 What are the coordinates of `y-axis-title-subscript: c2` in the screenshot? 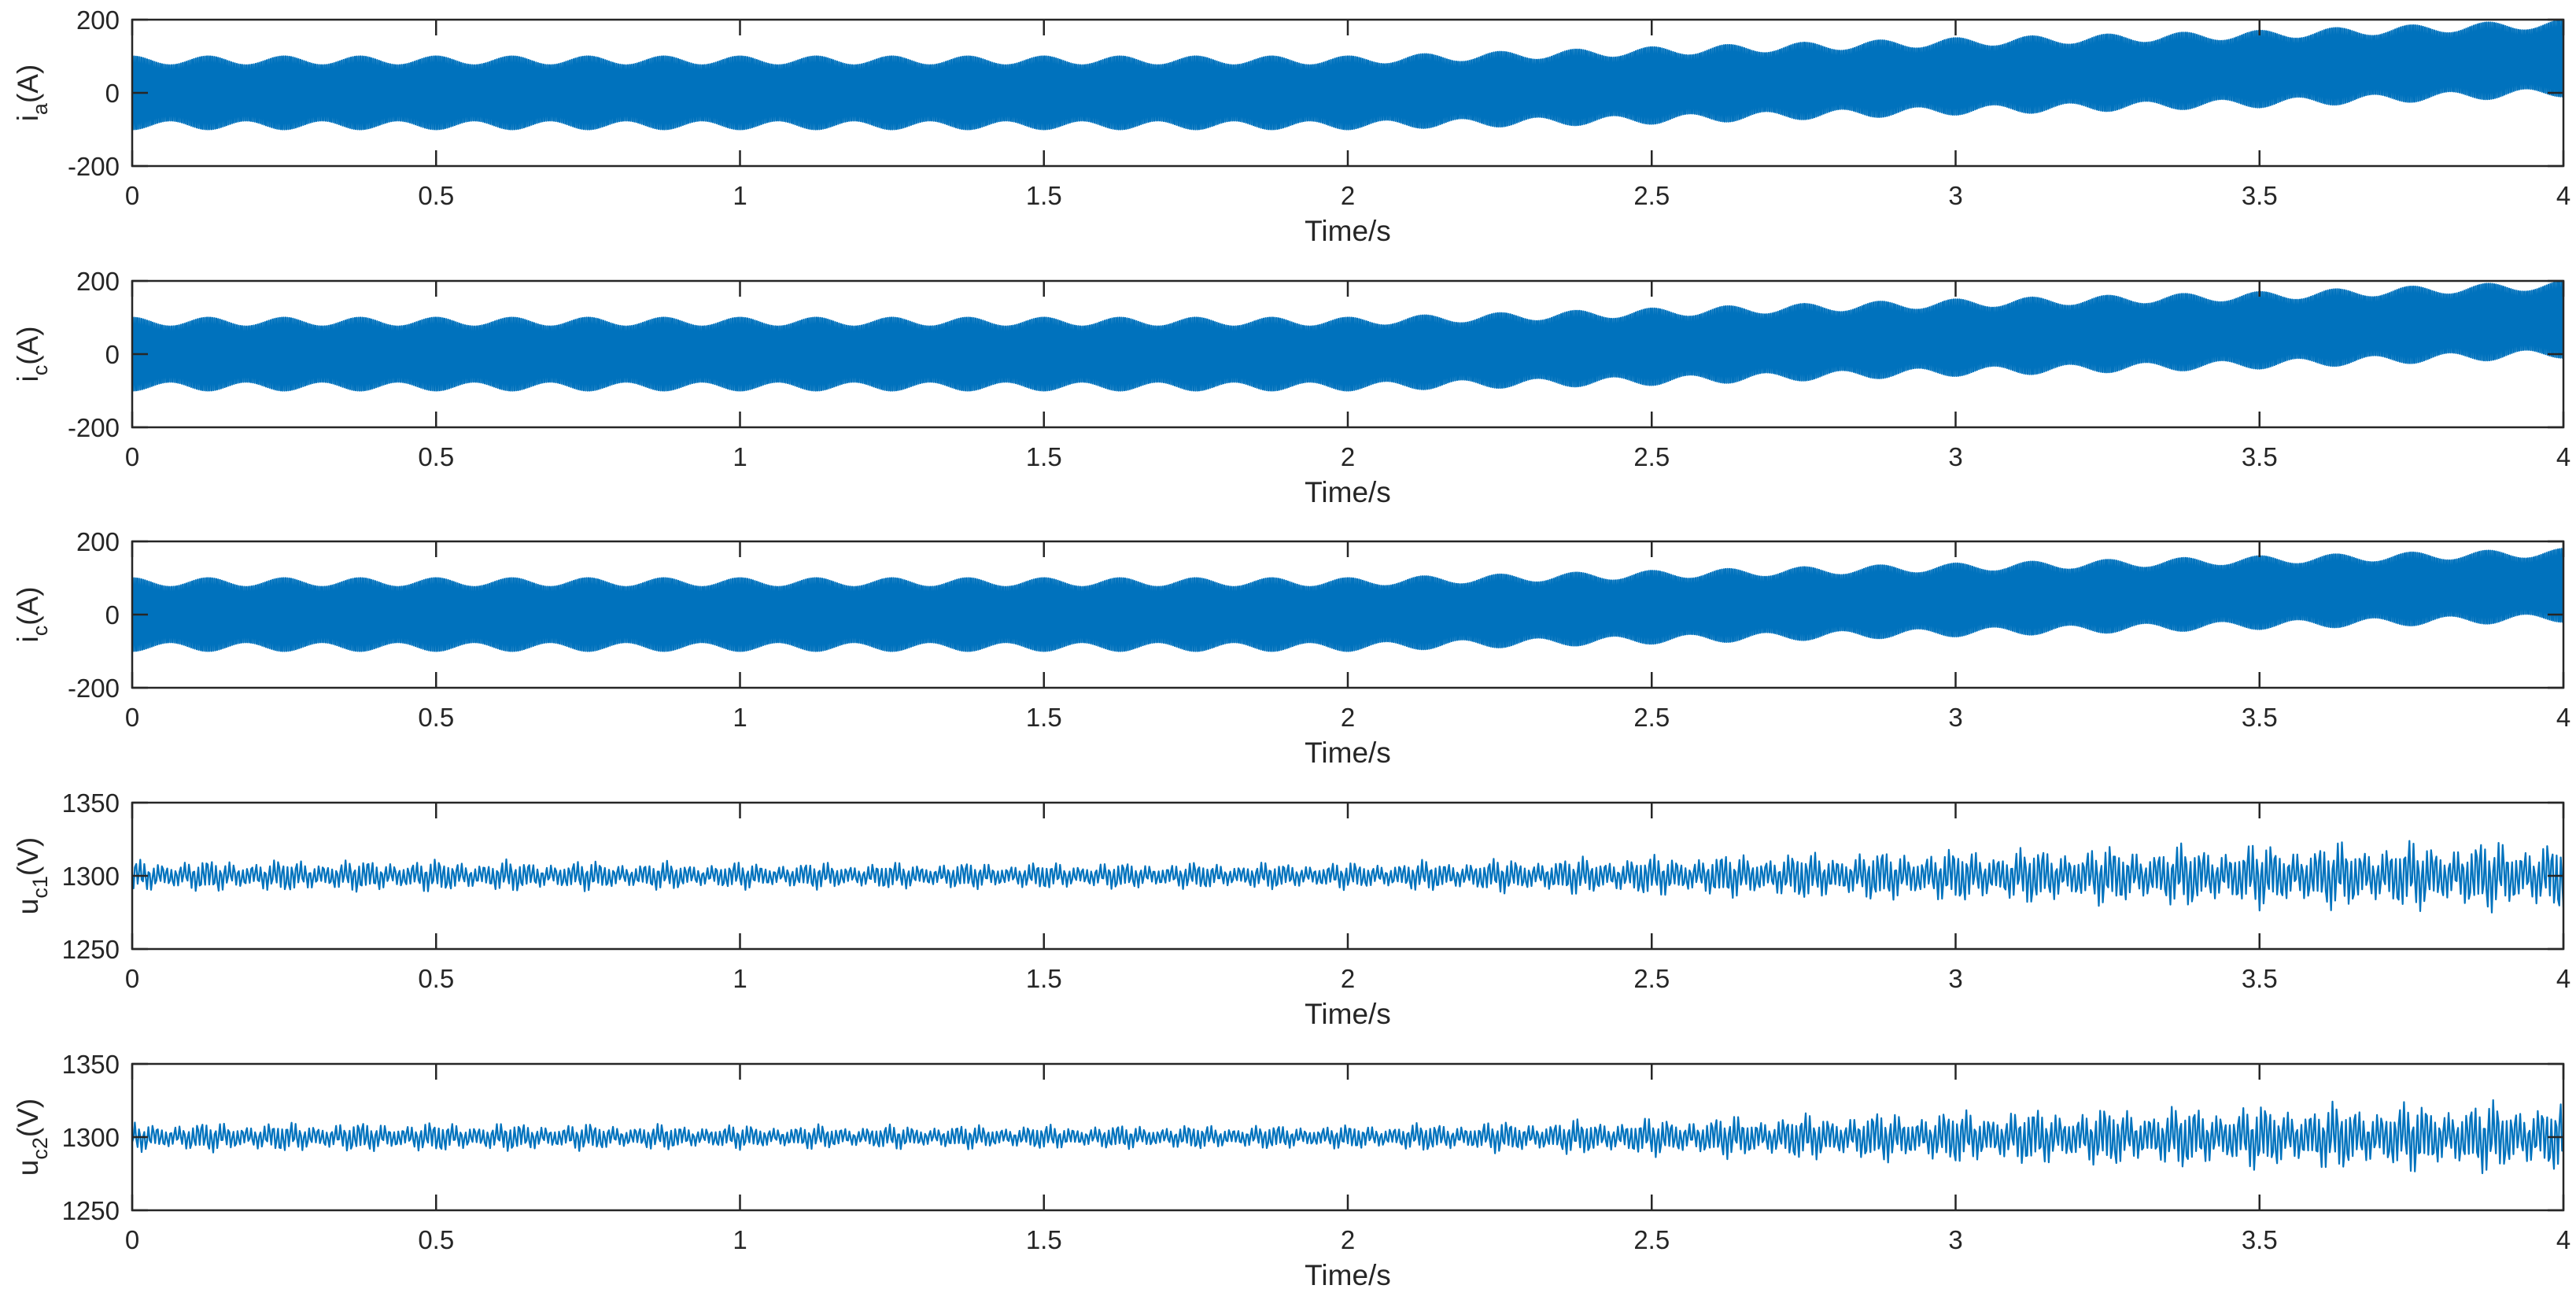 It's located at (40, 1148).